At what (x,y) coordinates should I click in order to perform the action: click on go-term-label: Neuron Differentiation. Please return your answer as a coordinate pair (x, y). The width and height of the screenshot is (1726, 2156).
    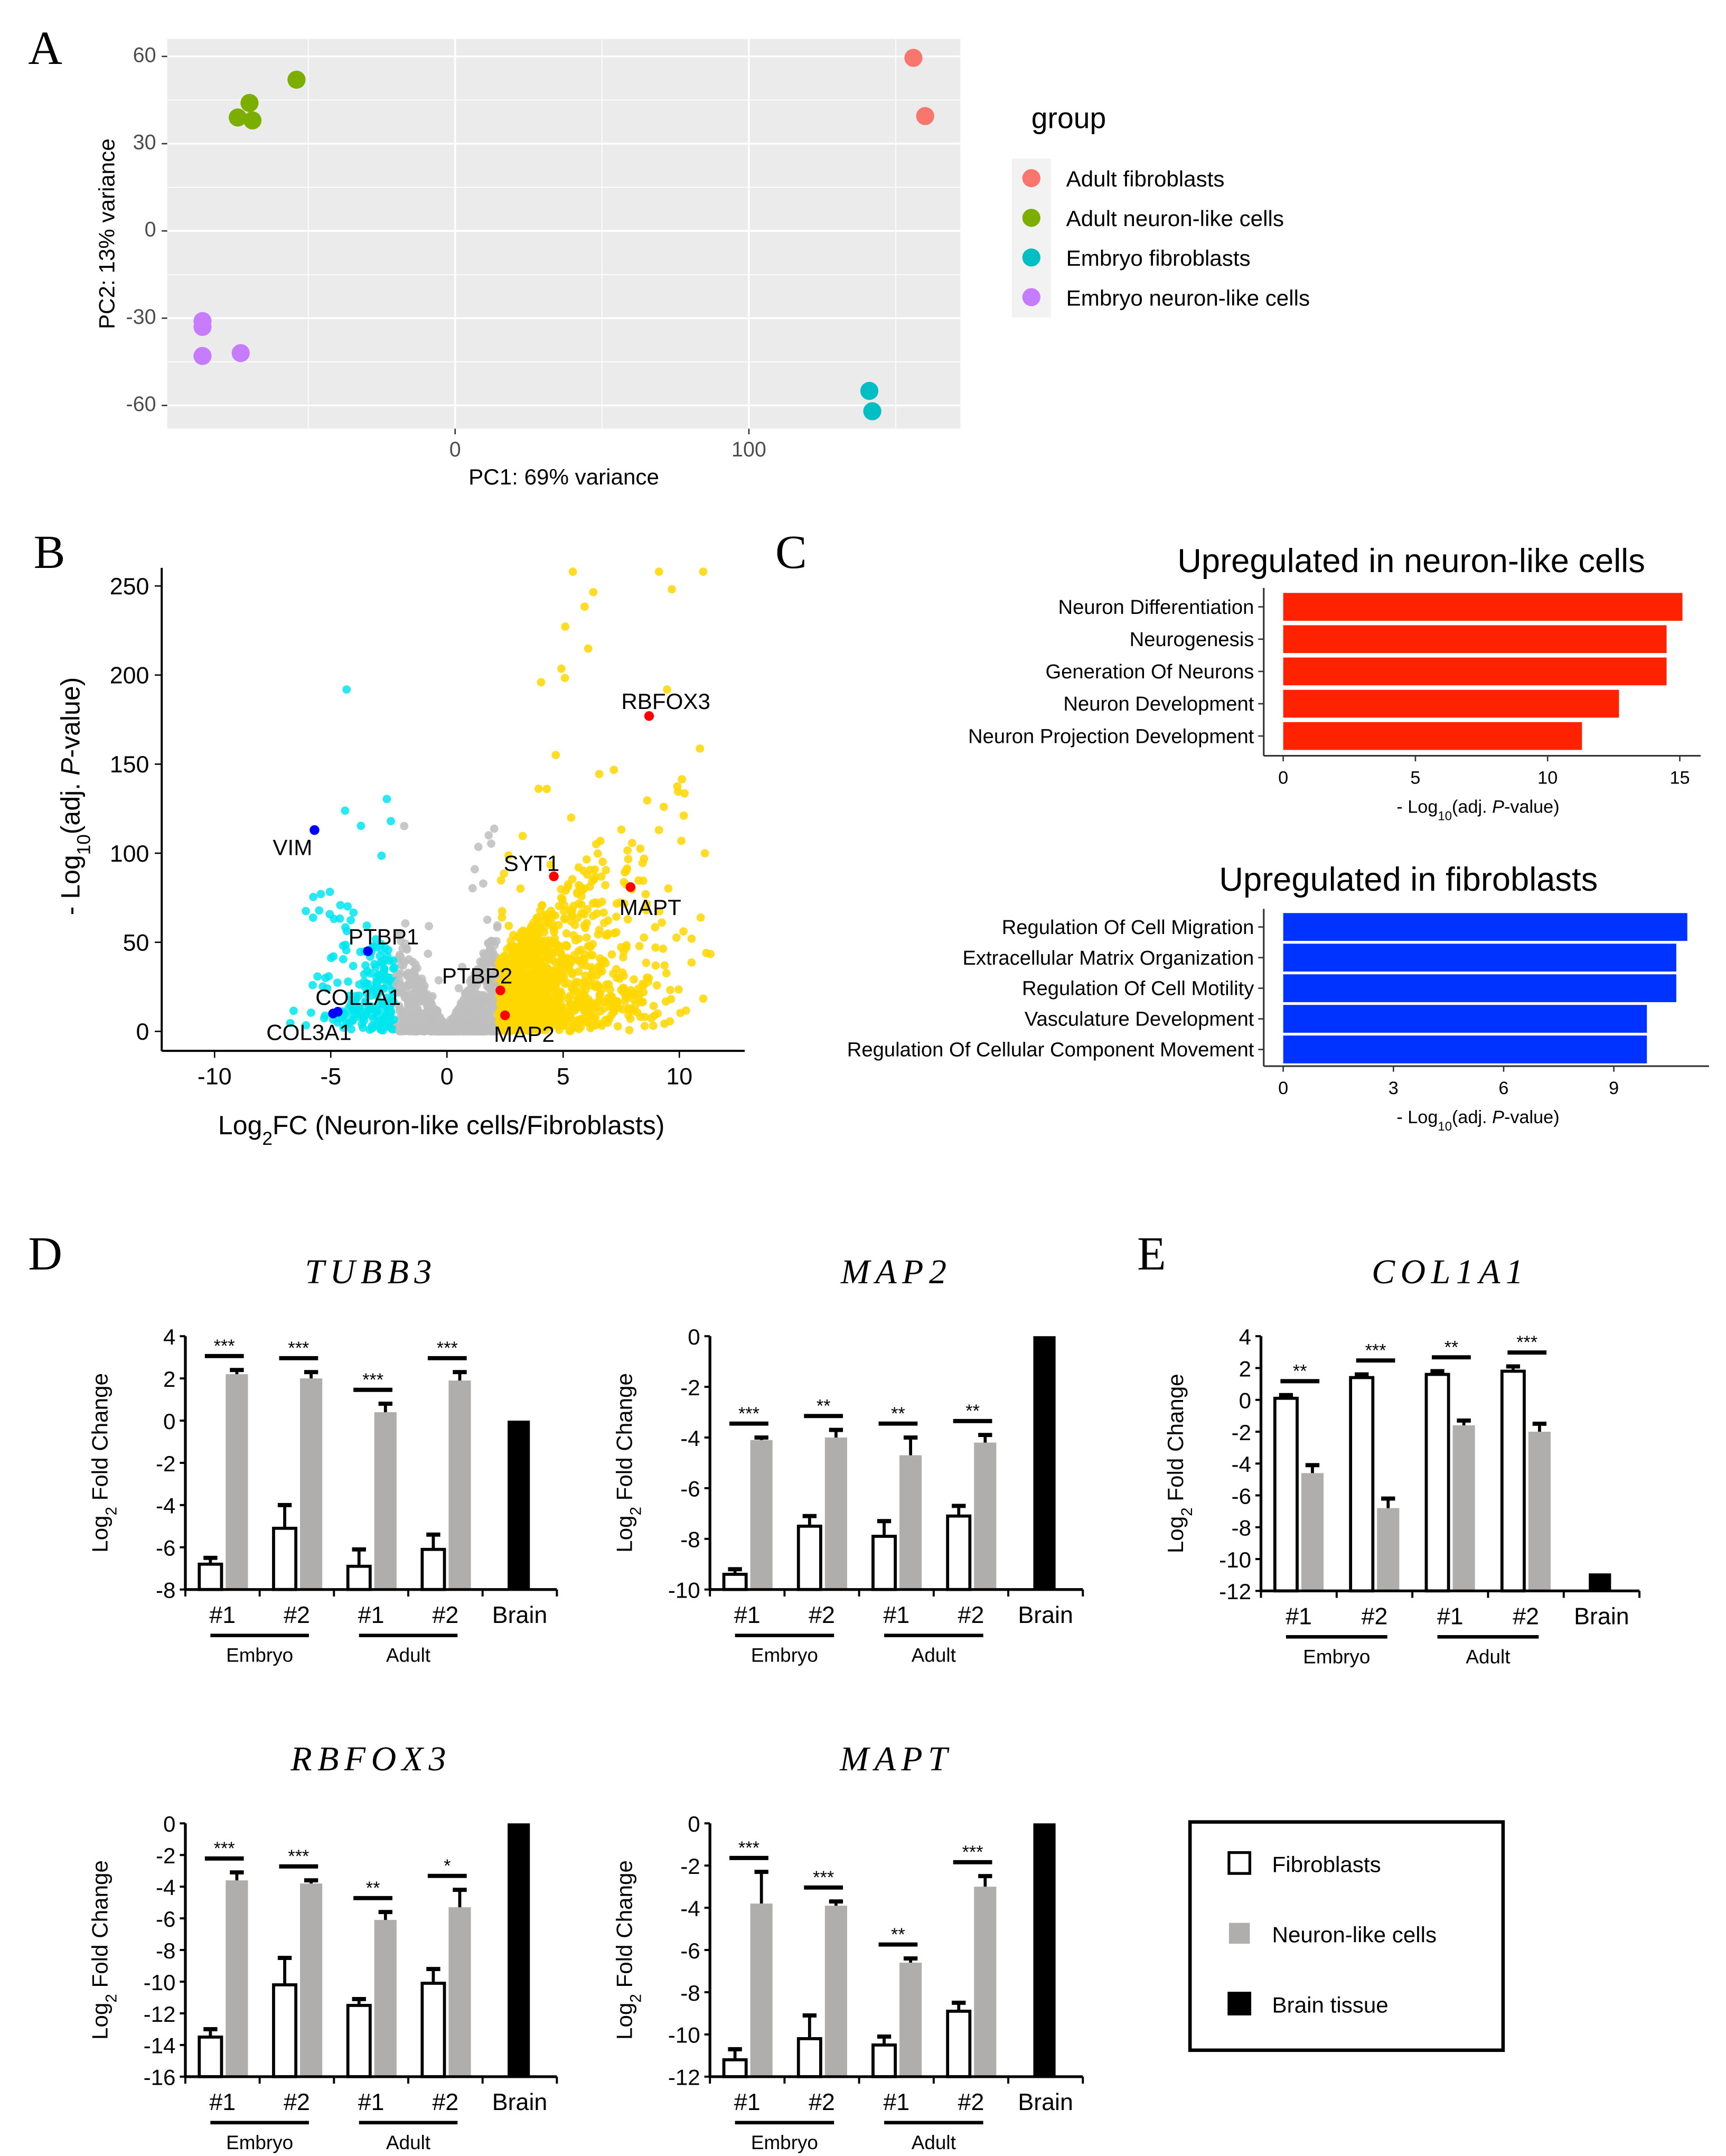
    Looking at the image, I should click on (1156, 607).